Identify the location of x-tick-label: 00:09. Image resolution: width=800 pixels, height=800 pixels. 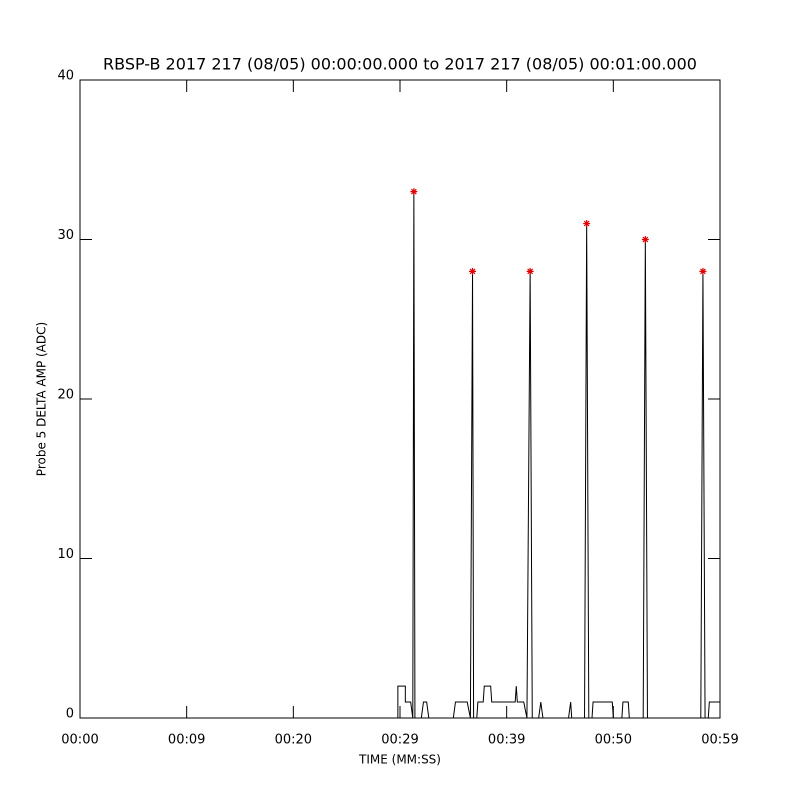
(186, 740).